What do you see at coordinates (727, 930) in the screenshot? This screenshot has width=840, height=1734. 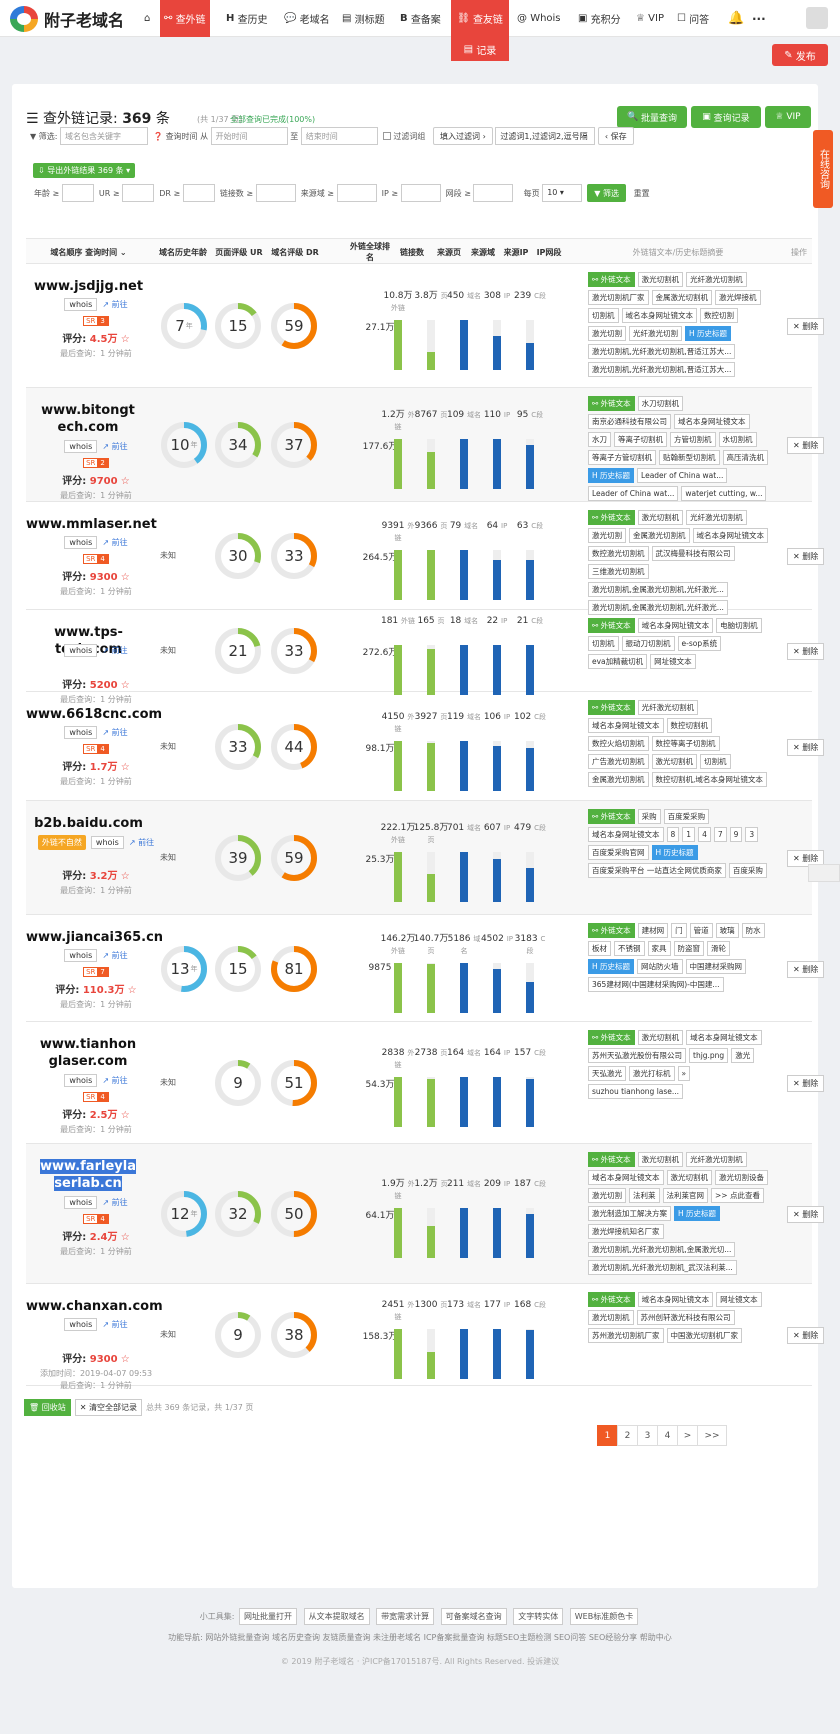 I see `anchor-tag: 玻璃` at bounding box center [727, 930].